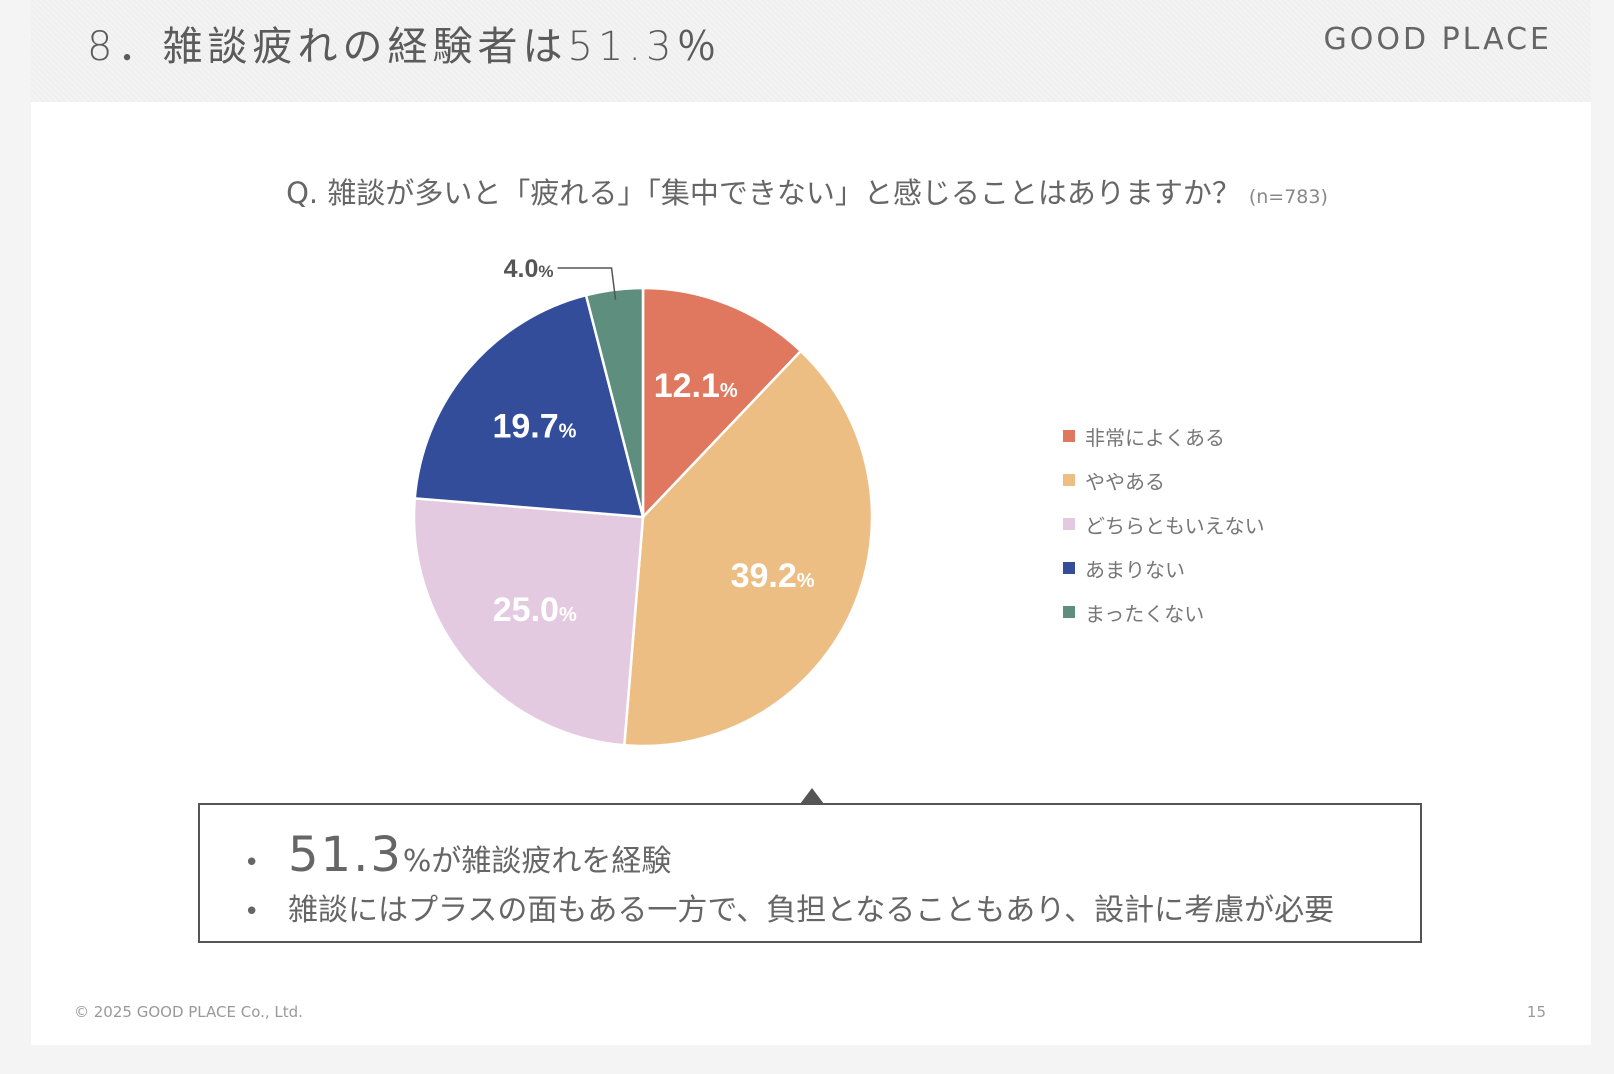 The image size is (1614, 1074). I want to click on legend-item: あまりない, so click(1164, 568).